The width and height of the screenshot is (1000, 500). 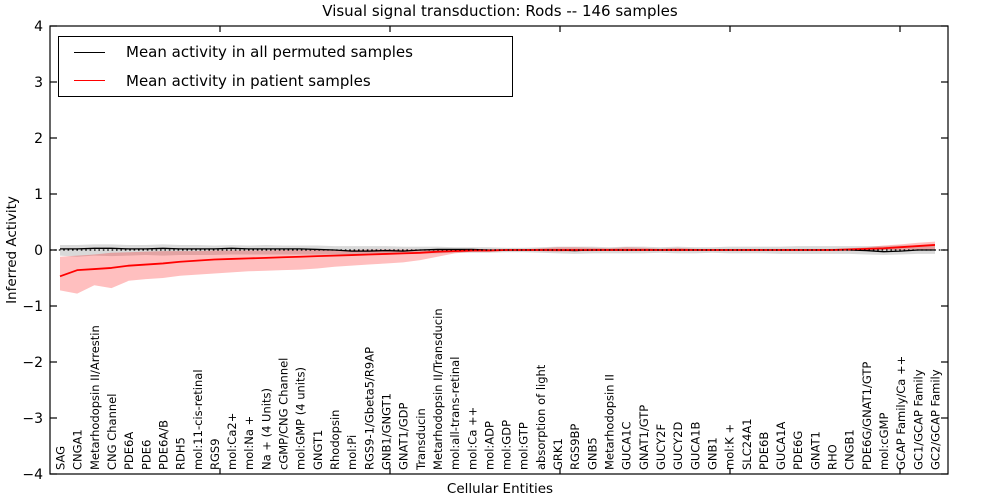 What do you see at coordinates (644, 437) in the screenshot?
I see `x-category-label: GNAT1/GTP` at bounding box center [644, 437].